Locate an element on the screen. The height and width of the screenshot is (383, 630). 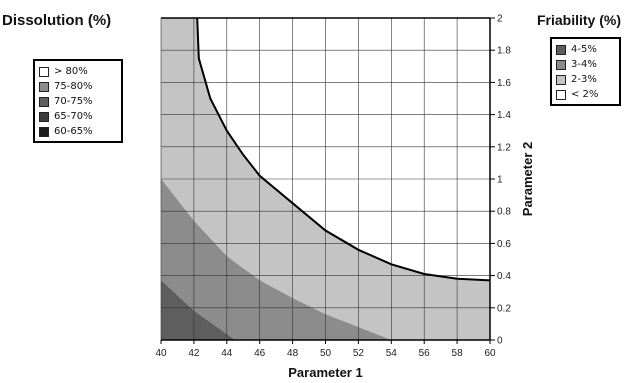
friability-legend-label: 4-5% is located at coordinates (584, 49).